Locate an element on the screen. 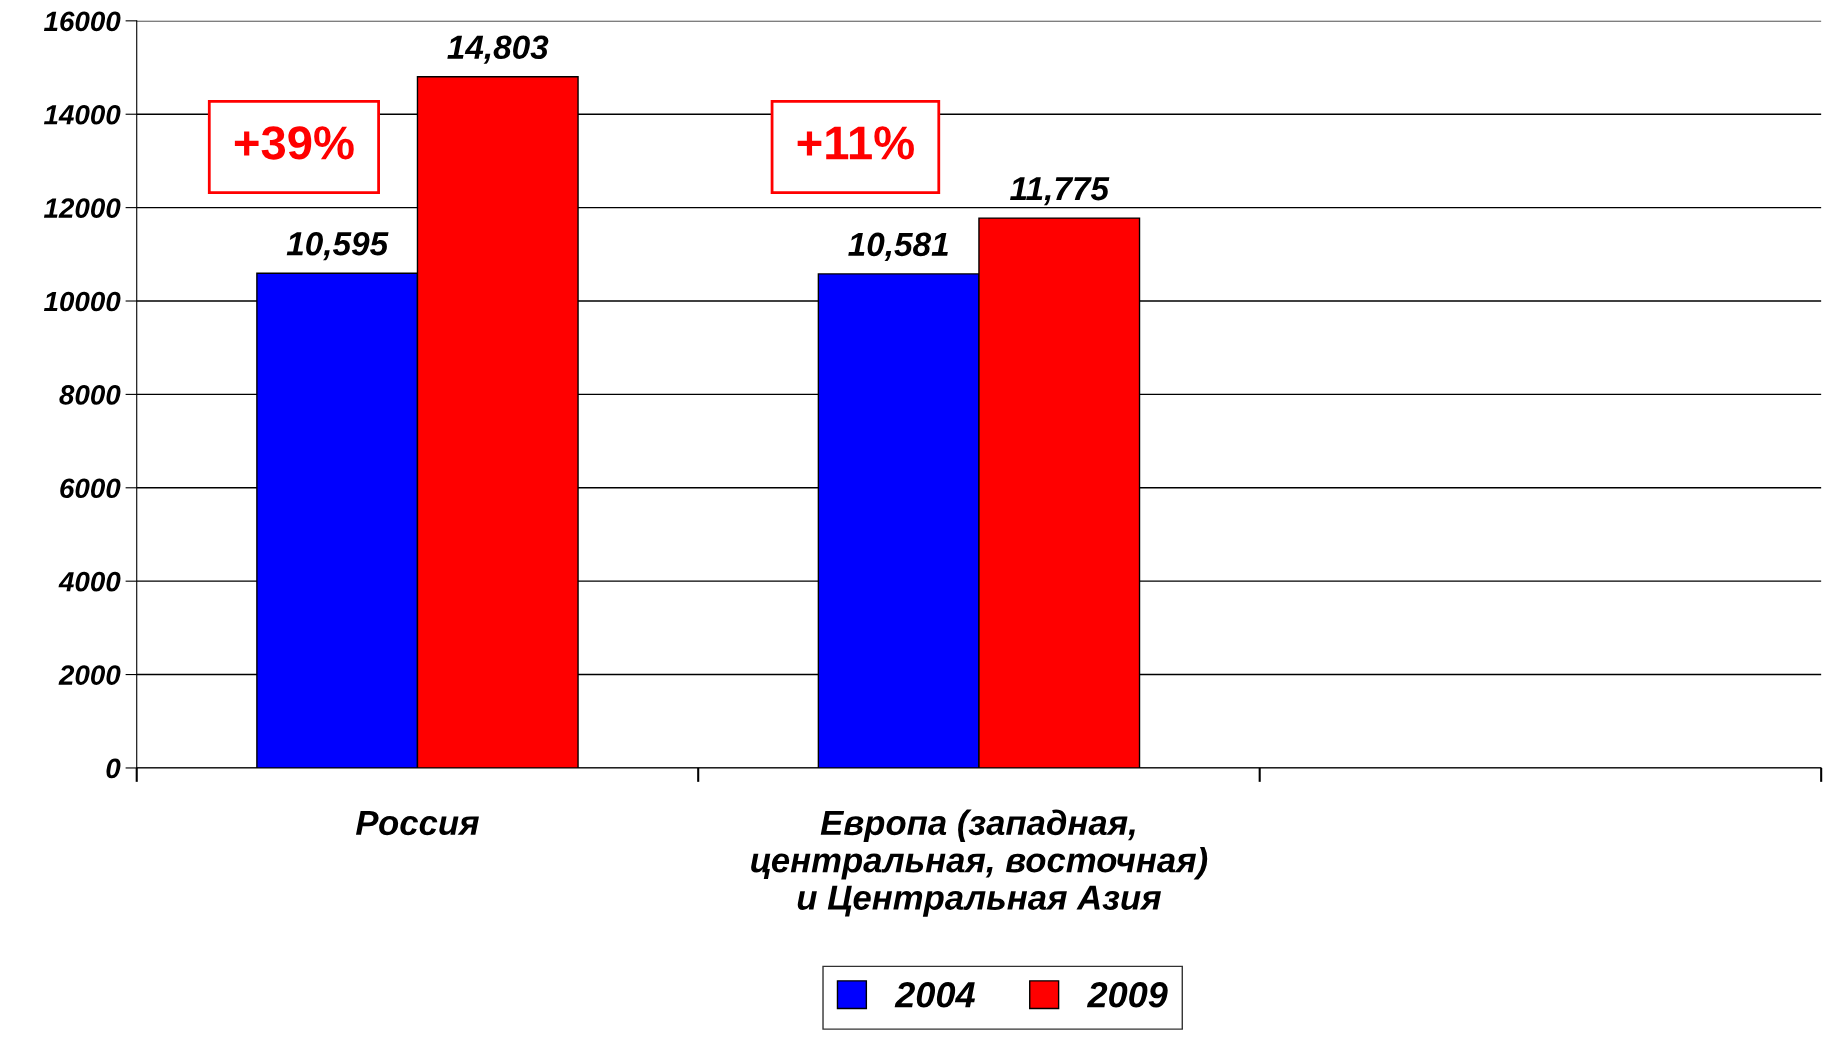 Image resolution: width=1823 pixels, height=1042 pixels. y-tick-label: 10000 is located at coordinates (82, 301).